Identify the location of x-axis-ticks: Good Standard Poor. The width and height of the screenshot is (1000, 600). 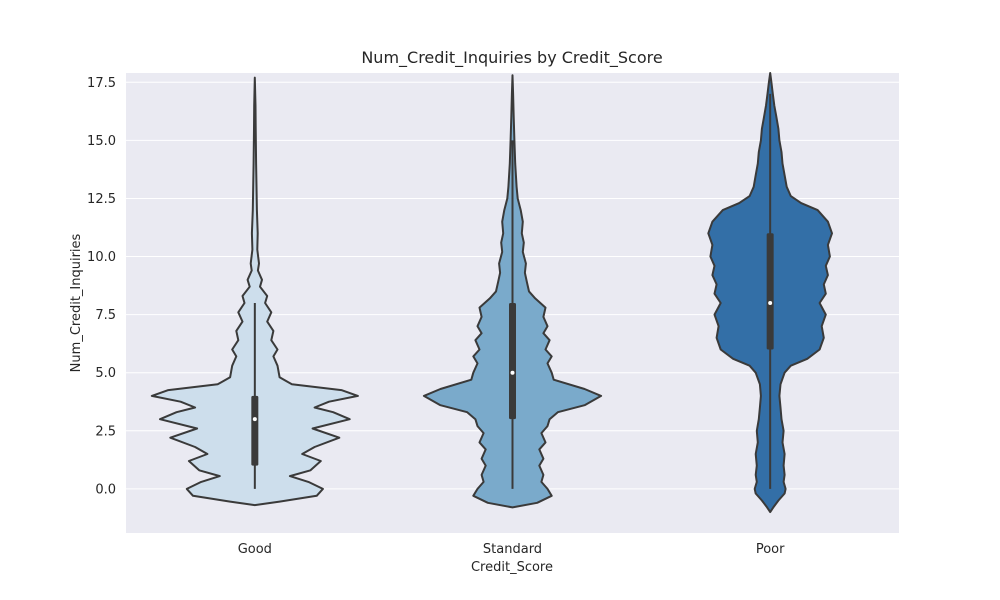
(511, 549).